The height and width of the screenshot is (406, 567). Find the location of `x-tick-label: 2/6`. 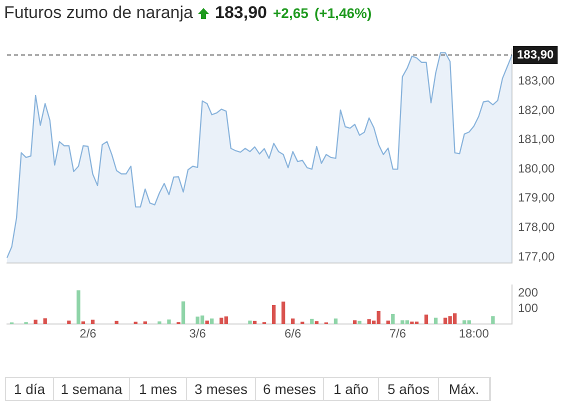

x-tick-label: 2/6 is located at coordinates (88, 333).